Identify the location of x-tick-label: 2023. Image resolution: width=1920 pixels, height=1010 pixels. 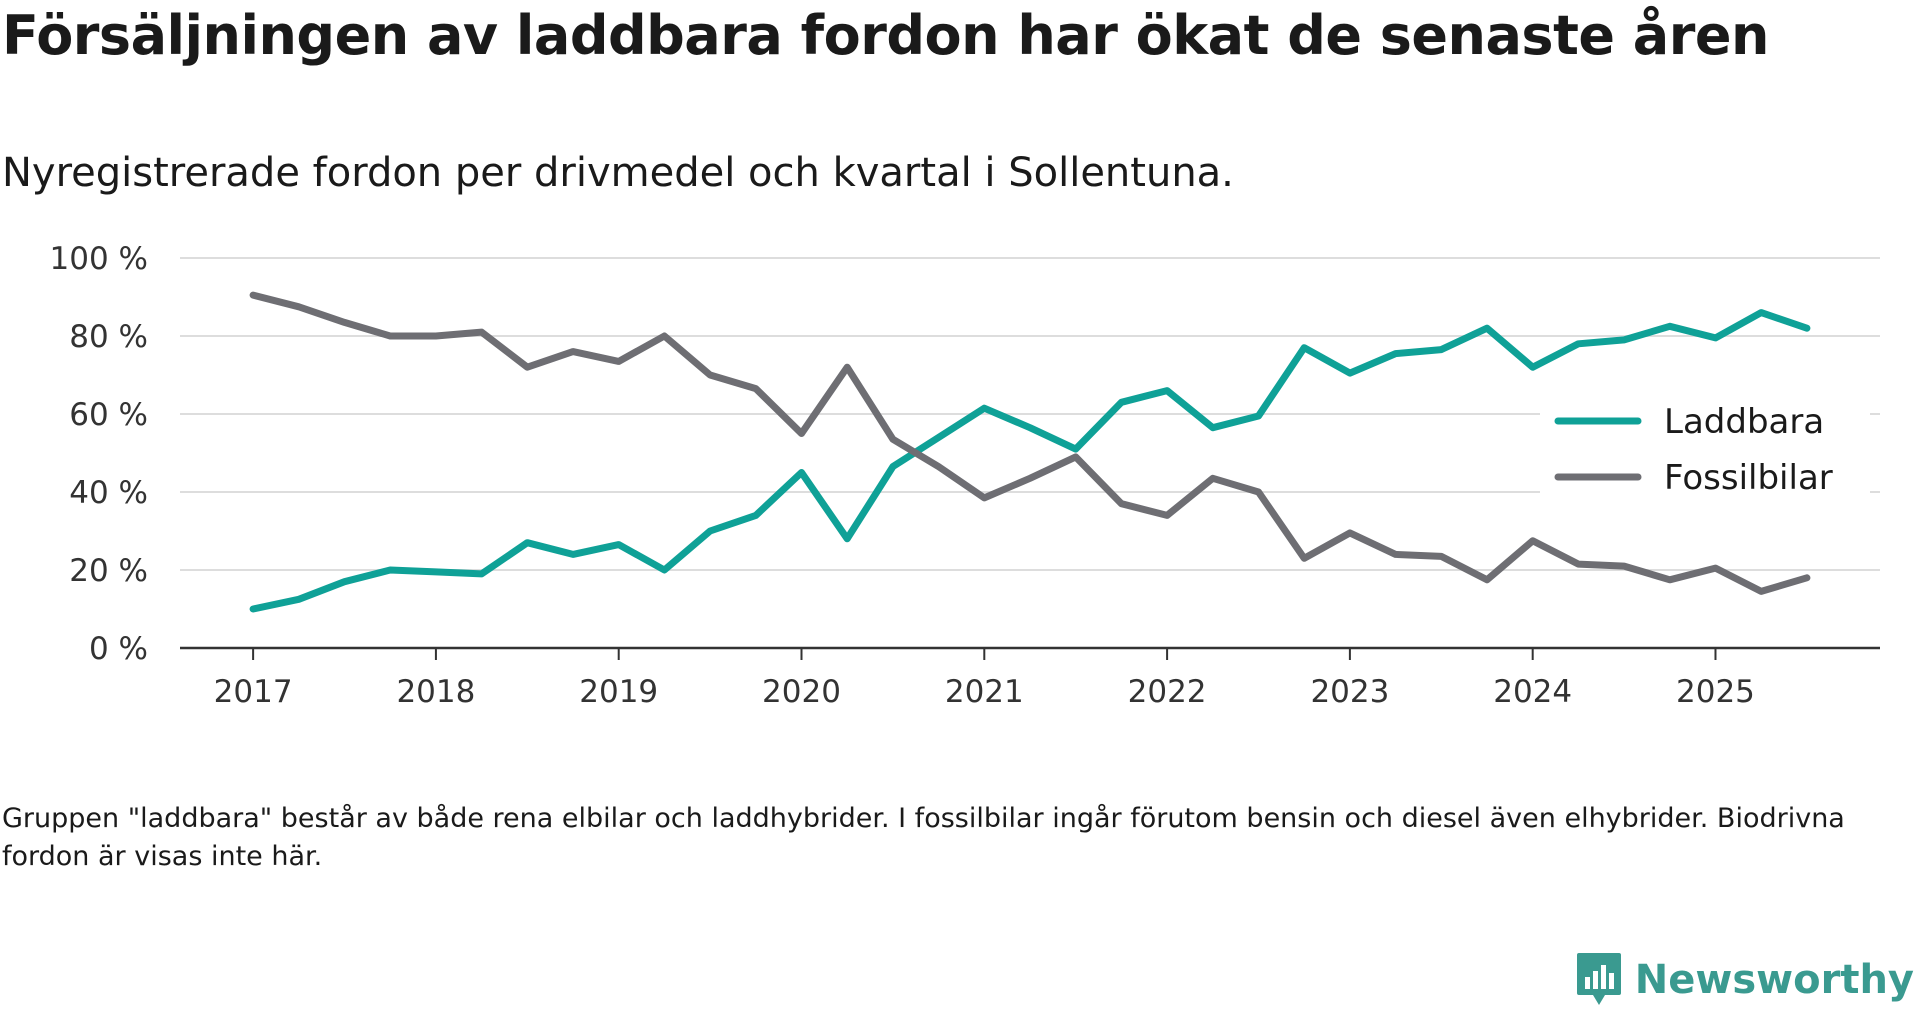
(1349, 692).